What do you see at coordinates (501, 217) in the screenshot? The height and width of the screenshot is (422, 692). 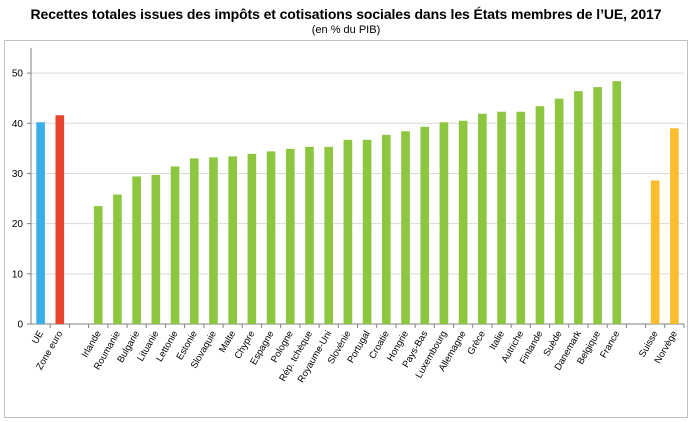 I see `bar-italie` at bounding box center [501, 217].